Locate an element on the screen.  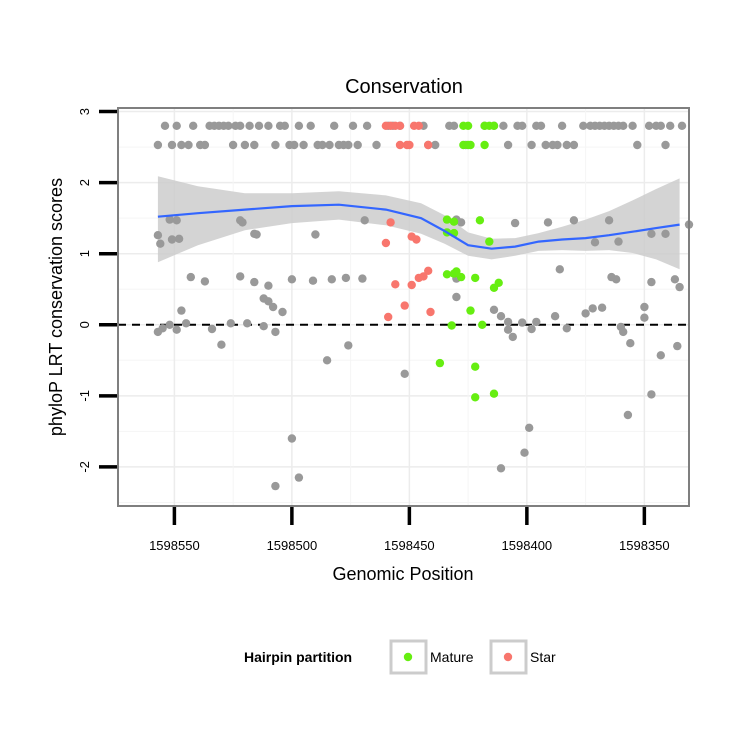
y-tick-label: 0 is located at coordinates (84, 324).